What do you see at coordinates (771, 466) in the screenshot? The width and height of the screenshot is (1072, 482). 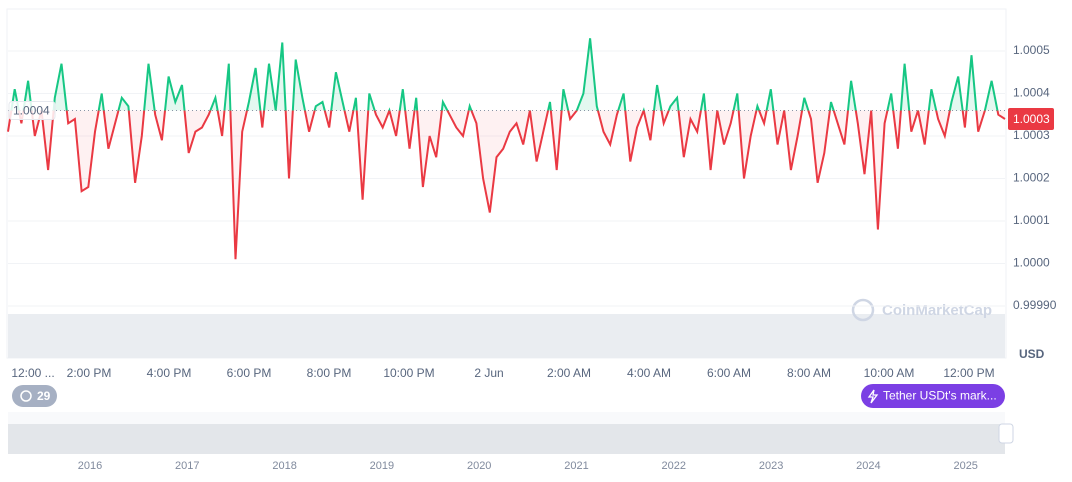 I see `year-label: 2023` at bounding box center [771, 466].